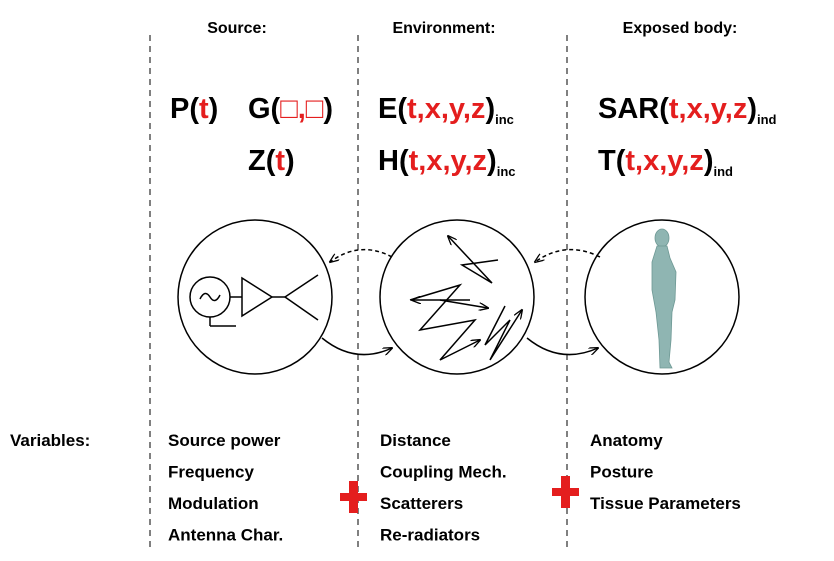 Image resolution: width=834 pixels, height=561 pixels. What do you see at coordinates (612, 161) in the screenshot?
I see `formula-part: T(` at bounding box center [612, 161].